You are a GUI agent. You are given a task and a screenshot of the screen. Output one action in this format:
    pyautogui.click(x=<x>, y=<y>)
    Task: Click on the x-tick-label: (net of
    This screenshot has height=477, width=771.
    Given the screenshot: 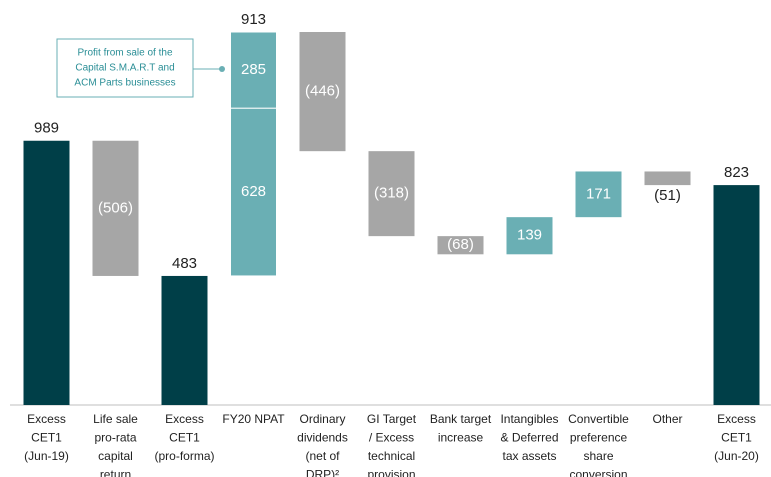 What is the action you would take?
    pyautogui.click(x=322, y=456)
    